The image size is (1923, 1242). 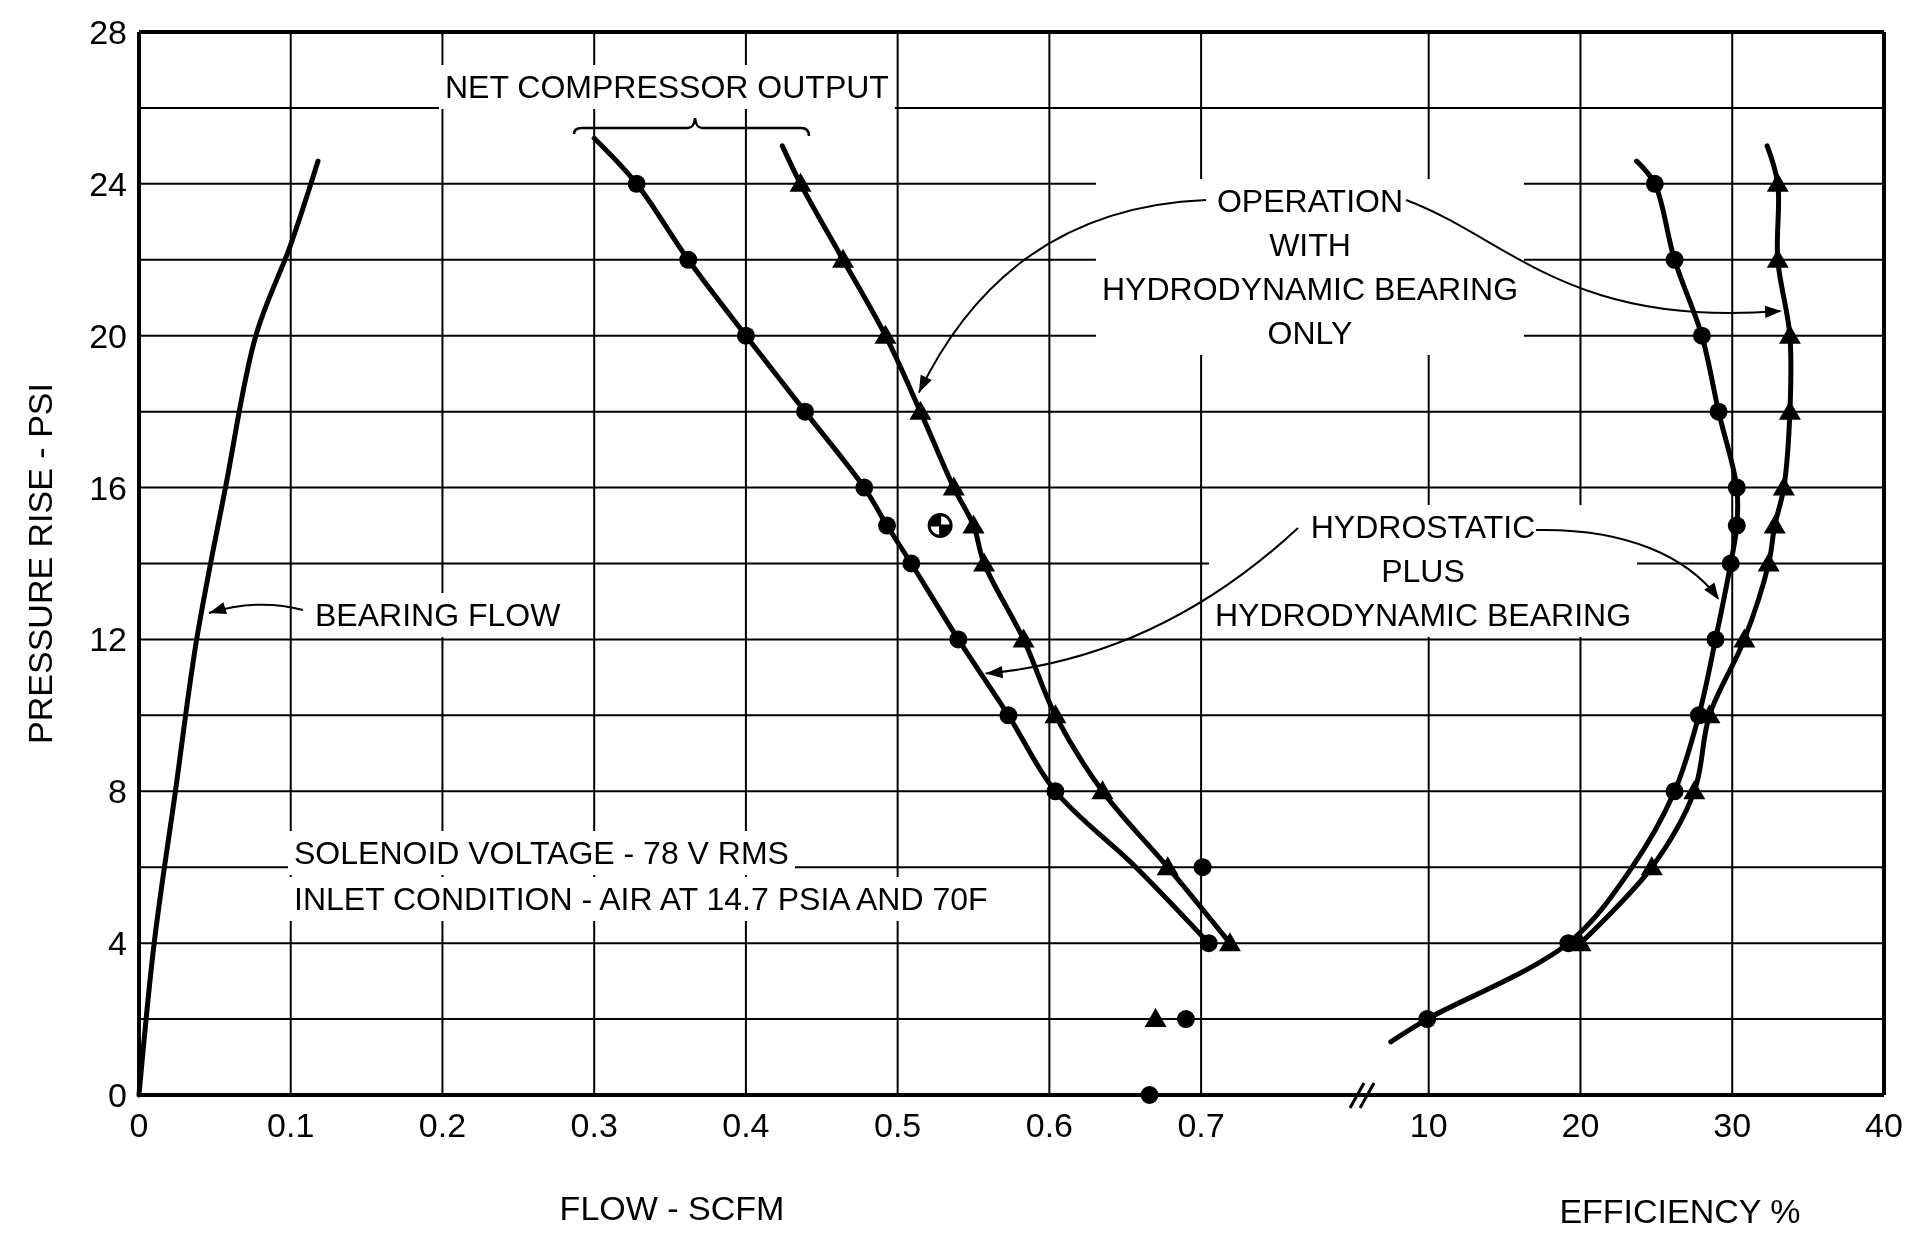 I want to click on y-tick-label: 8, so click(x=117, y=791).